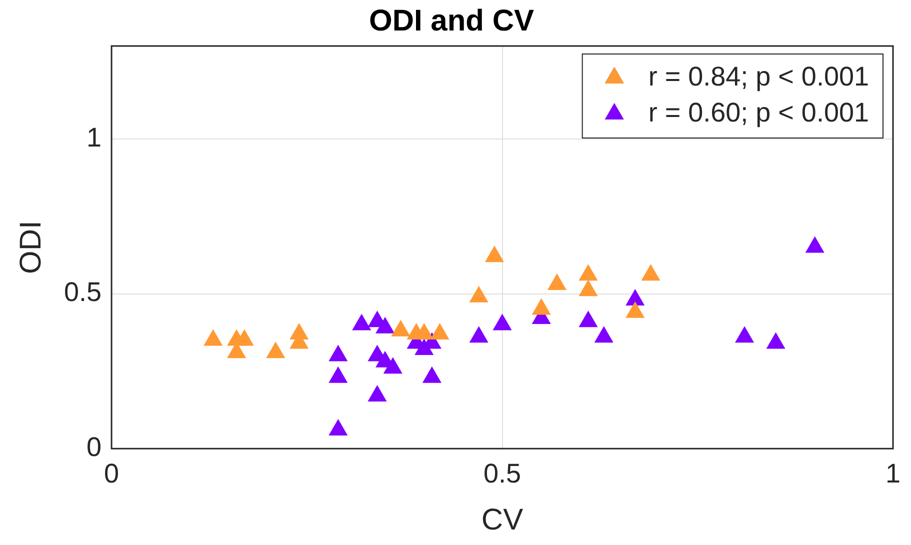  I want to click on x-axis-title: CV, so click(502, 519).